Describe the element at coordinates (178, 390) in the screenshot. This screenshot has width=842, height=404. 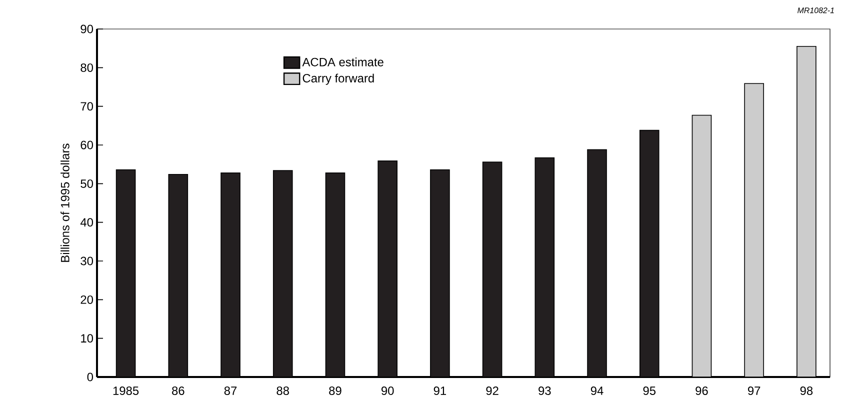
I see `x-tick-label: 86` at that location.